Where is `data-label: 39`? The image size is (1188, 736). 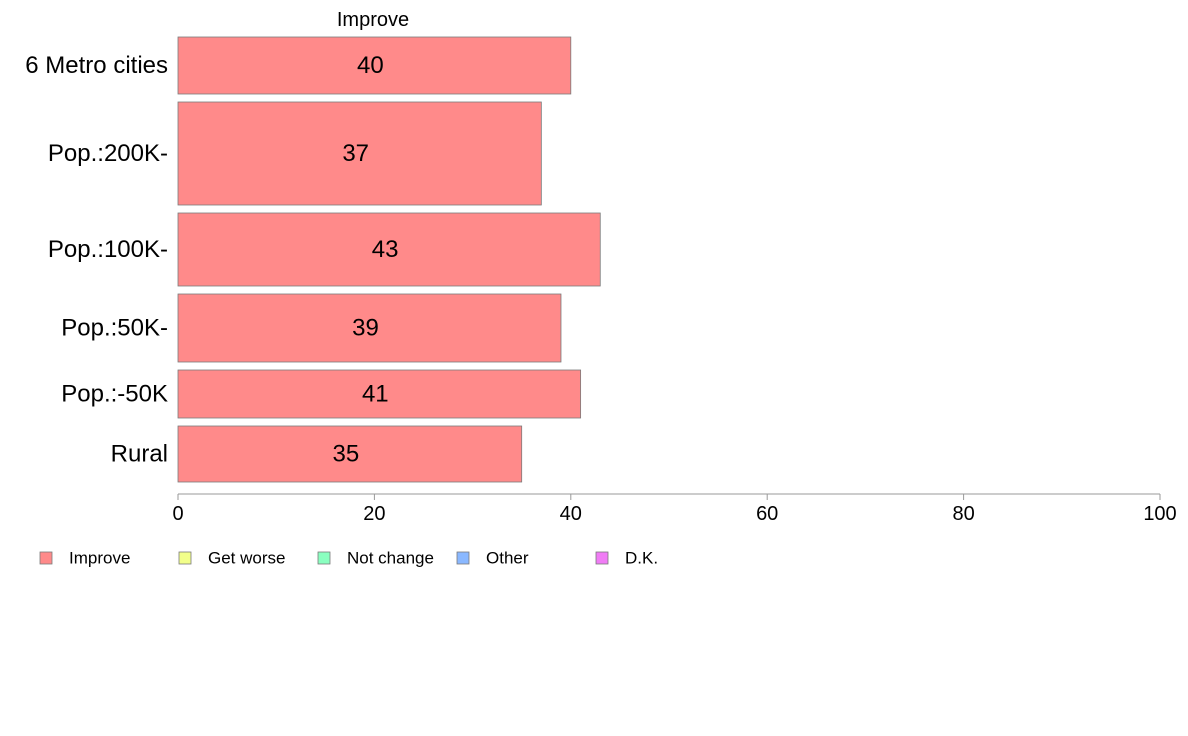
data-label: 39 is located at coordinates (365, 328).